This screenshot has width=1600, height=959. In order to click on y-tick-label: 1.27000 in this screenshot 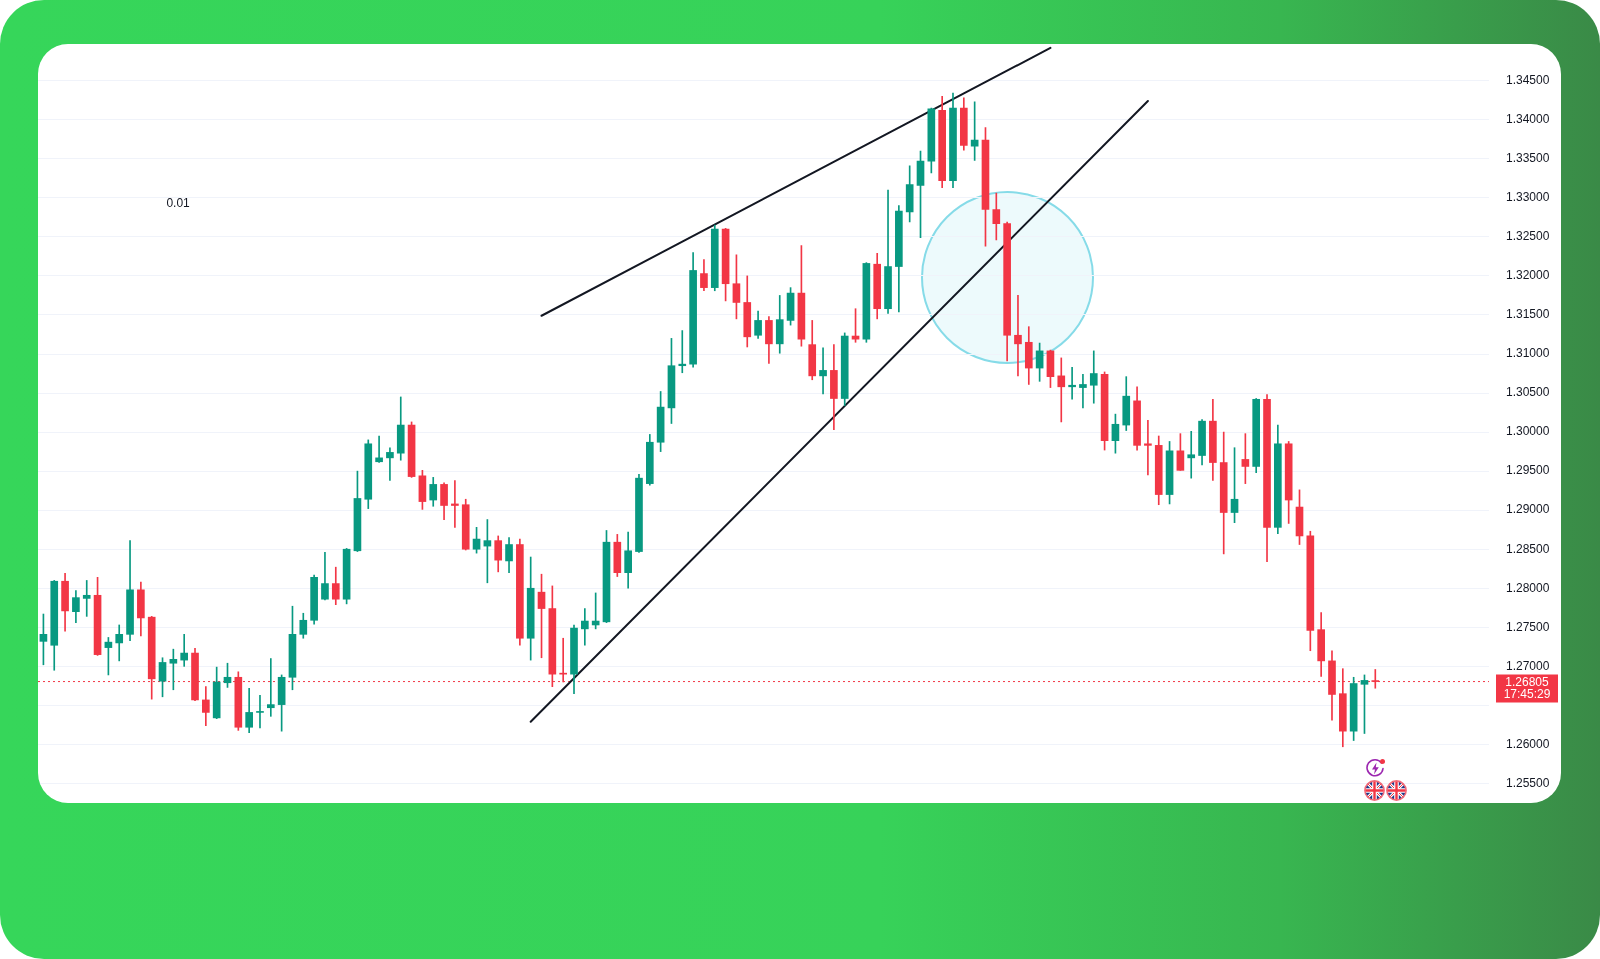, I will do `click(1528, 665)`.